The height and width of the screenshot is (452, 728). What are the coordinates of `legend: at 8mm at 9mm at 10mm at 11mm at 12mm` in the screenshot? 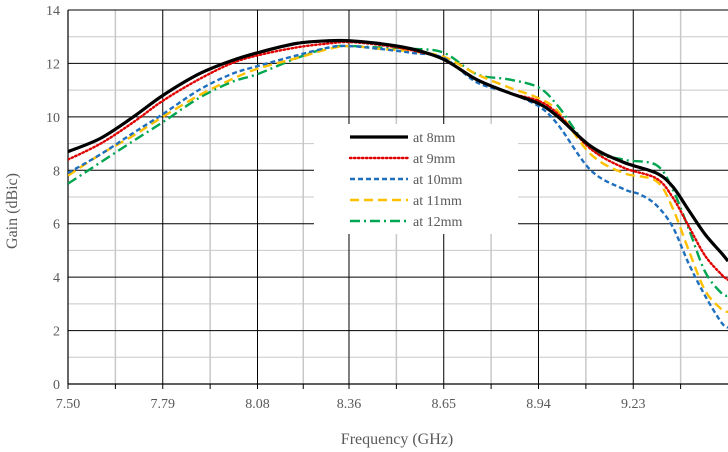 It's located at (416, 179).